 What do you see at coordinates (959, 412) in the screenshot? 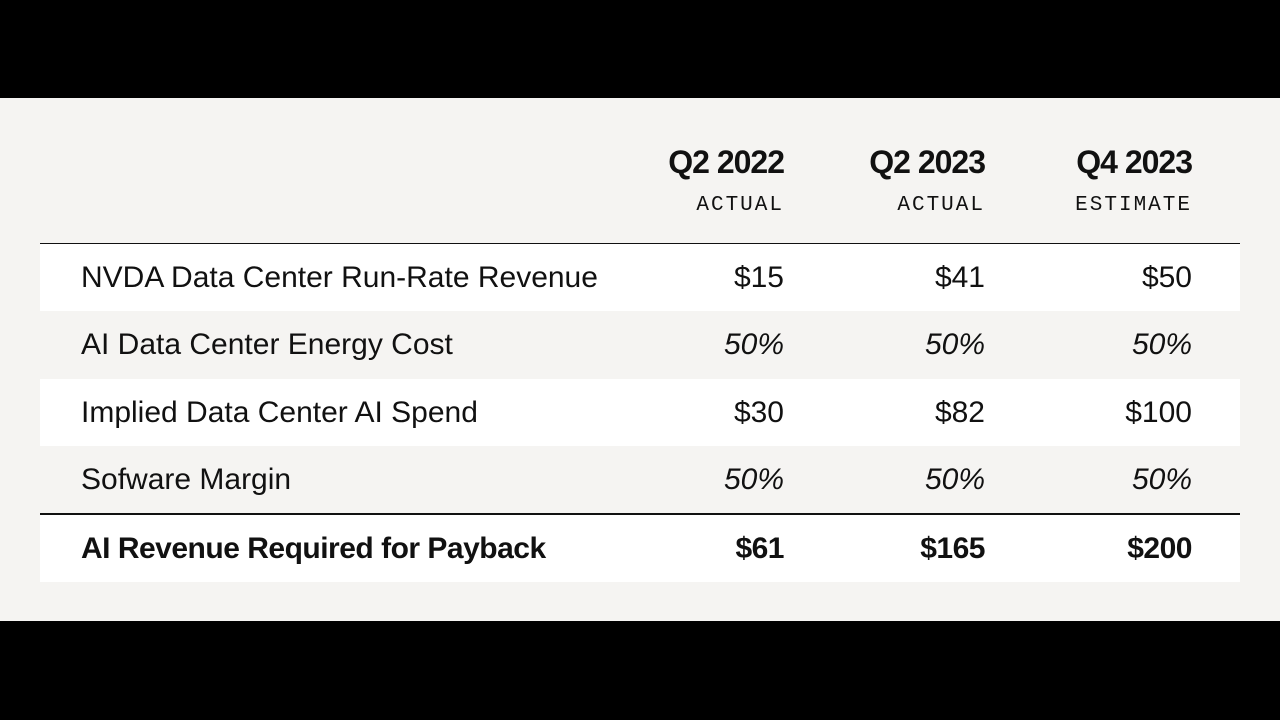
I see `table-cell: $82` at bounding box center [959, 412].